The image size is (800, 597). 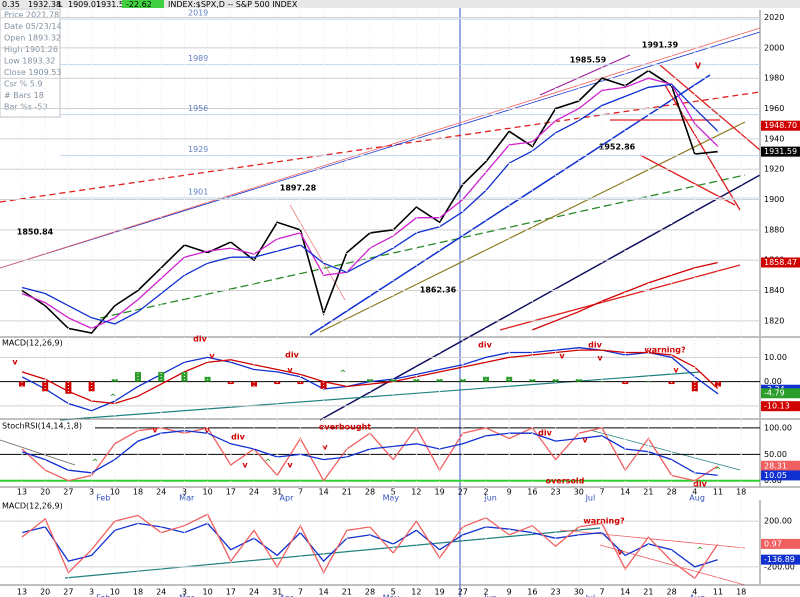 What do you see at coordinates (697, 498) in the screenshot?
I see `month-label: Aug` at bounding box center [697, 498].